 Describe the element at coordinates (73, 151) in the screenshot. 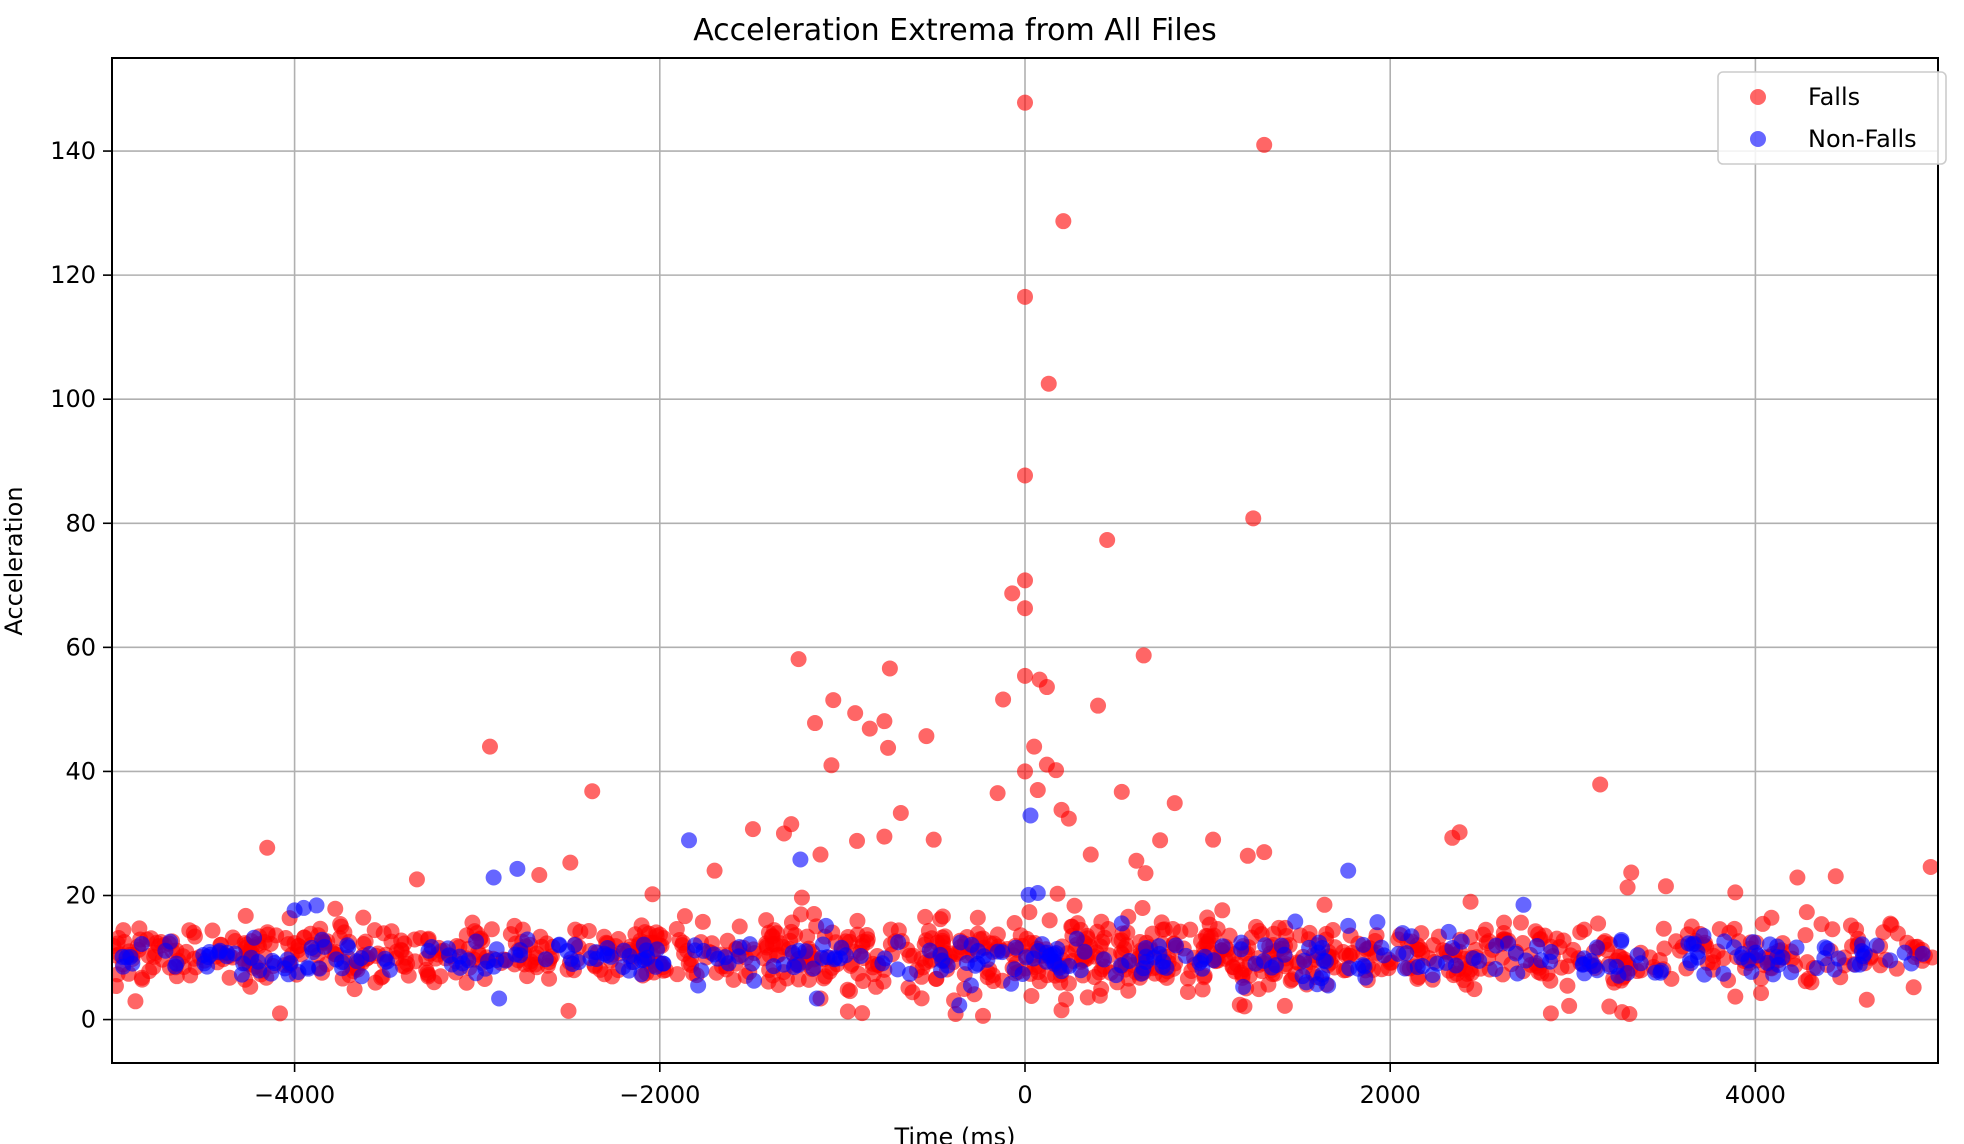

I see `y-tick-label: 140` at that location.